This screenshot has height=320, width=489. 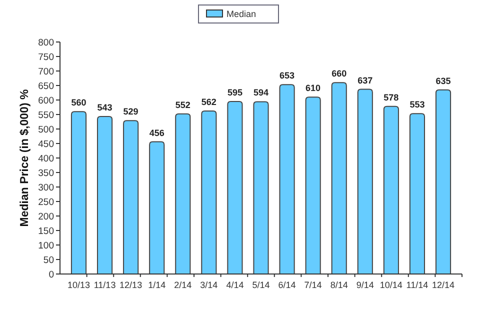 What do you see at coordinates (261, 93) in the screenshot?
I see `data-label: 594` at bounding box center [261, 93].